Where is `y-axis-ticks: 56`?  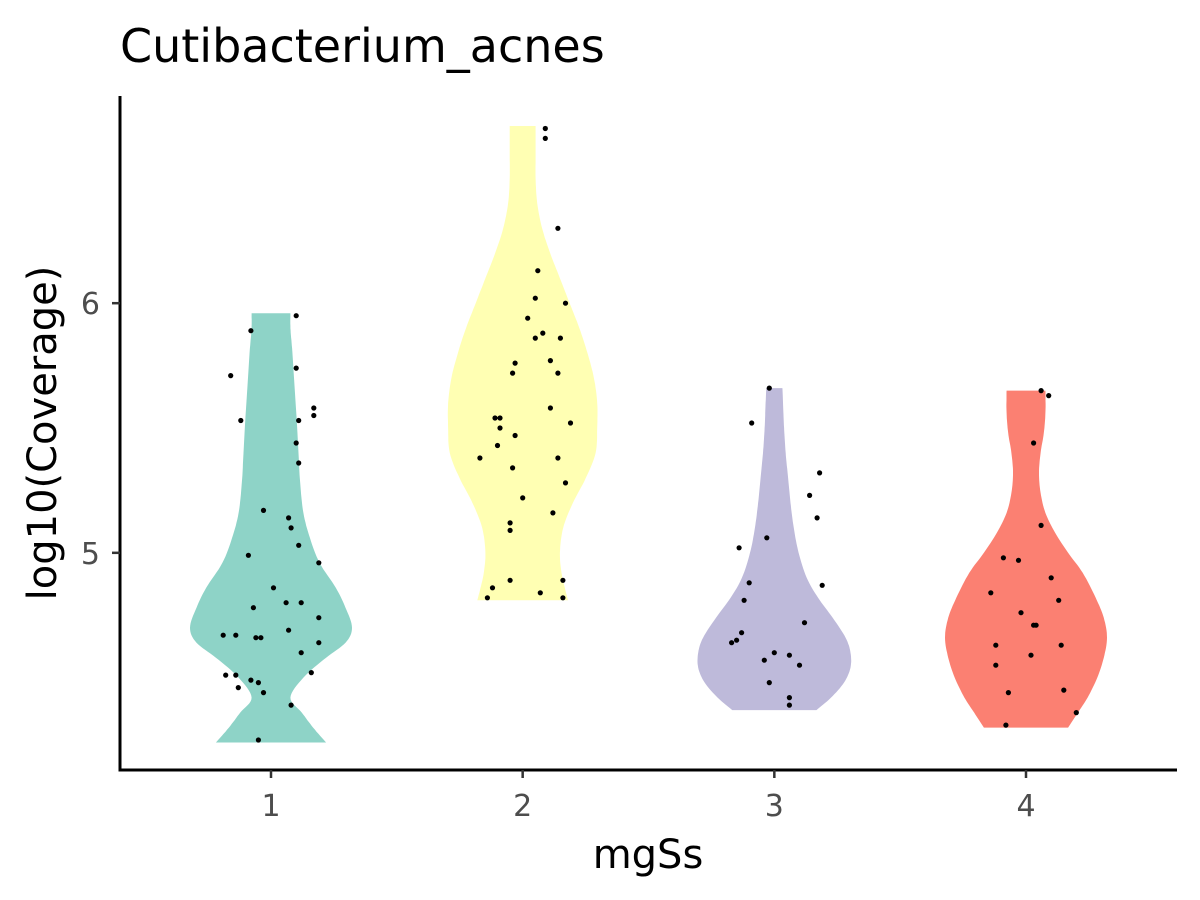
y-axis-ticks: 56 is located at coordinates (100, 429).